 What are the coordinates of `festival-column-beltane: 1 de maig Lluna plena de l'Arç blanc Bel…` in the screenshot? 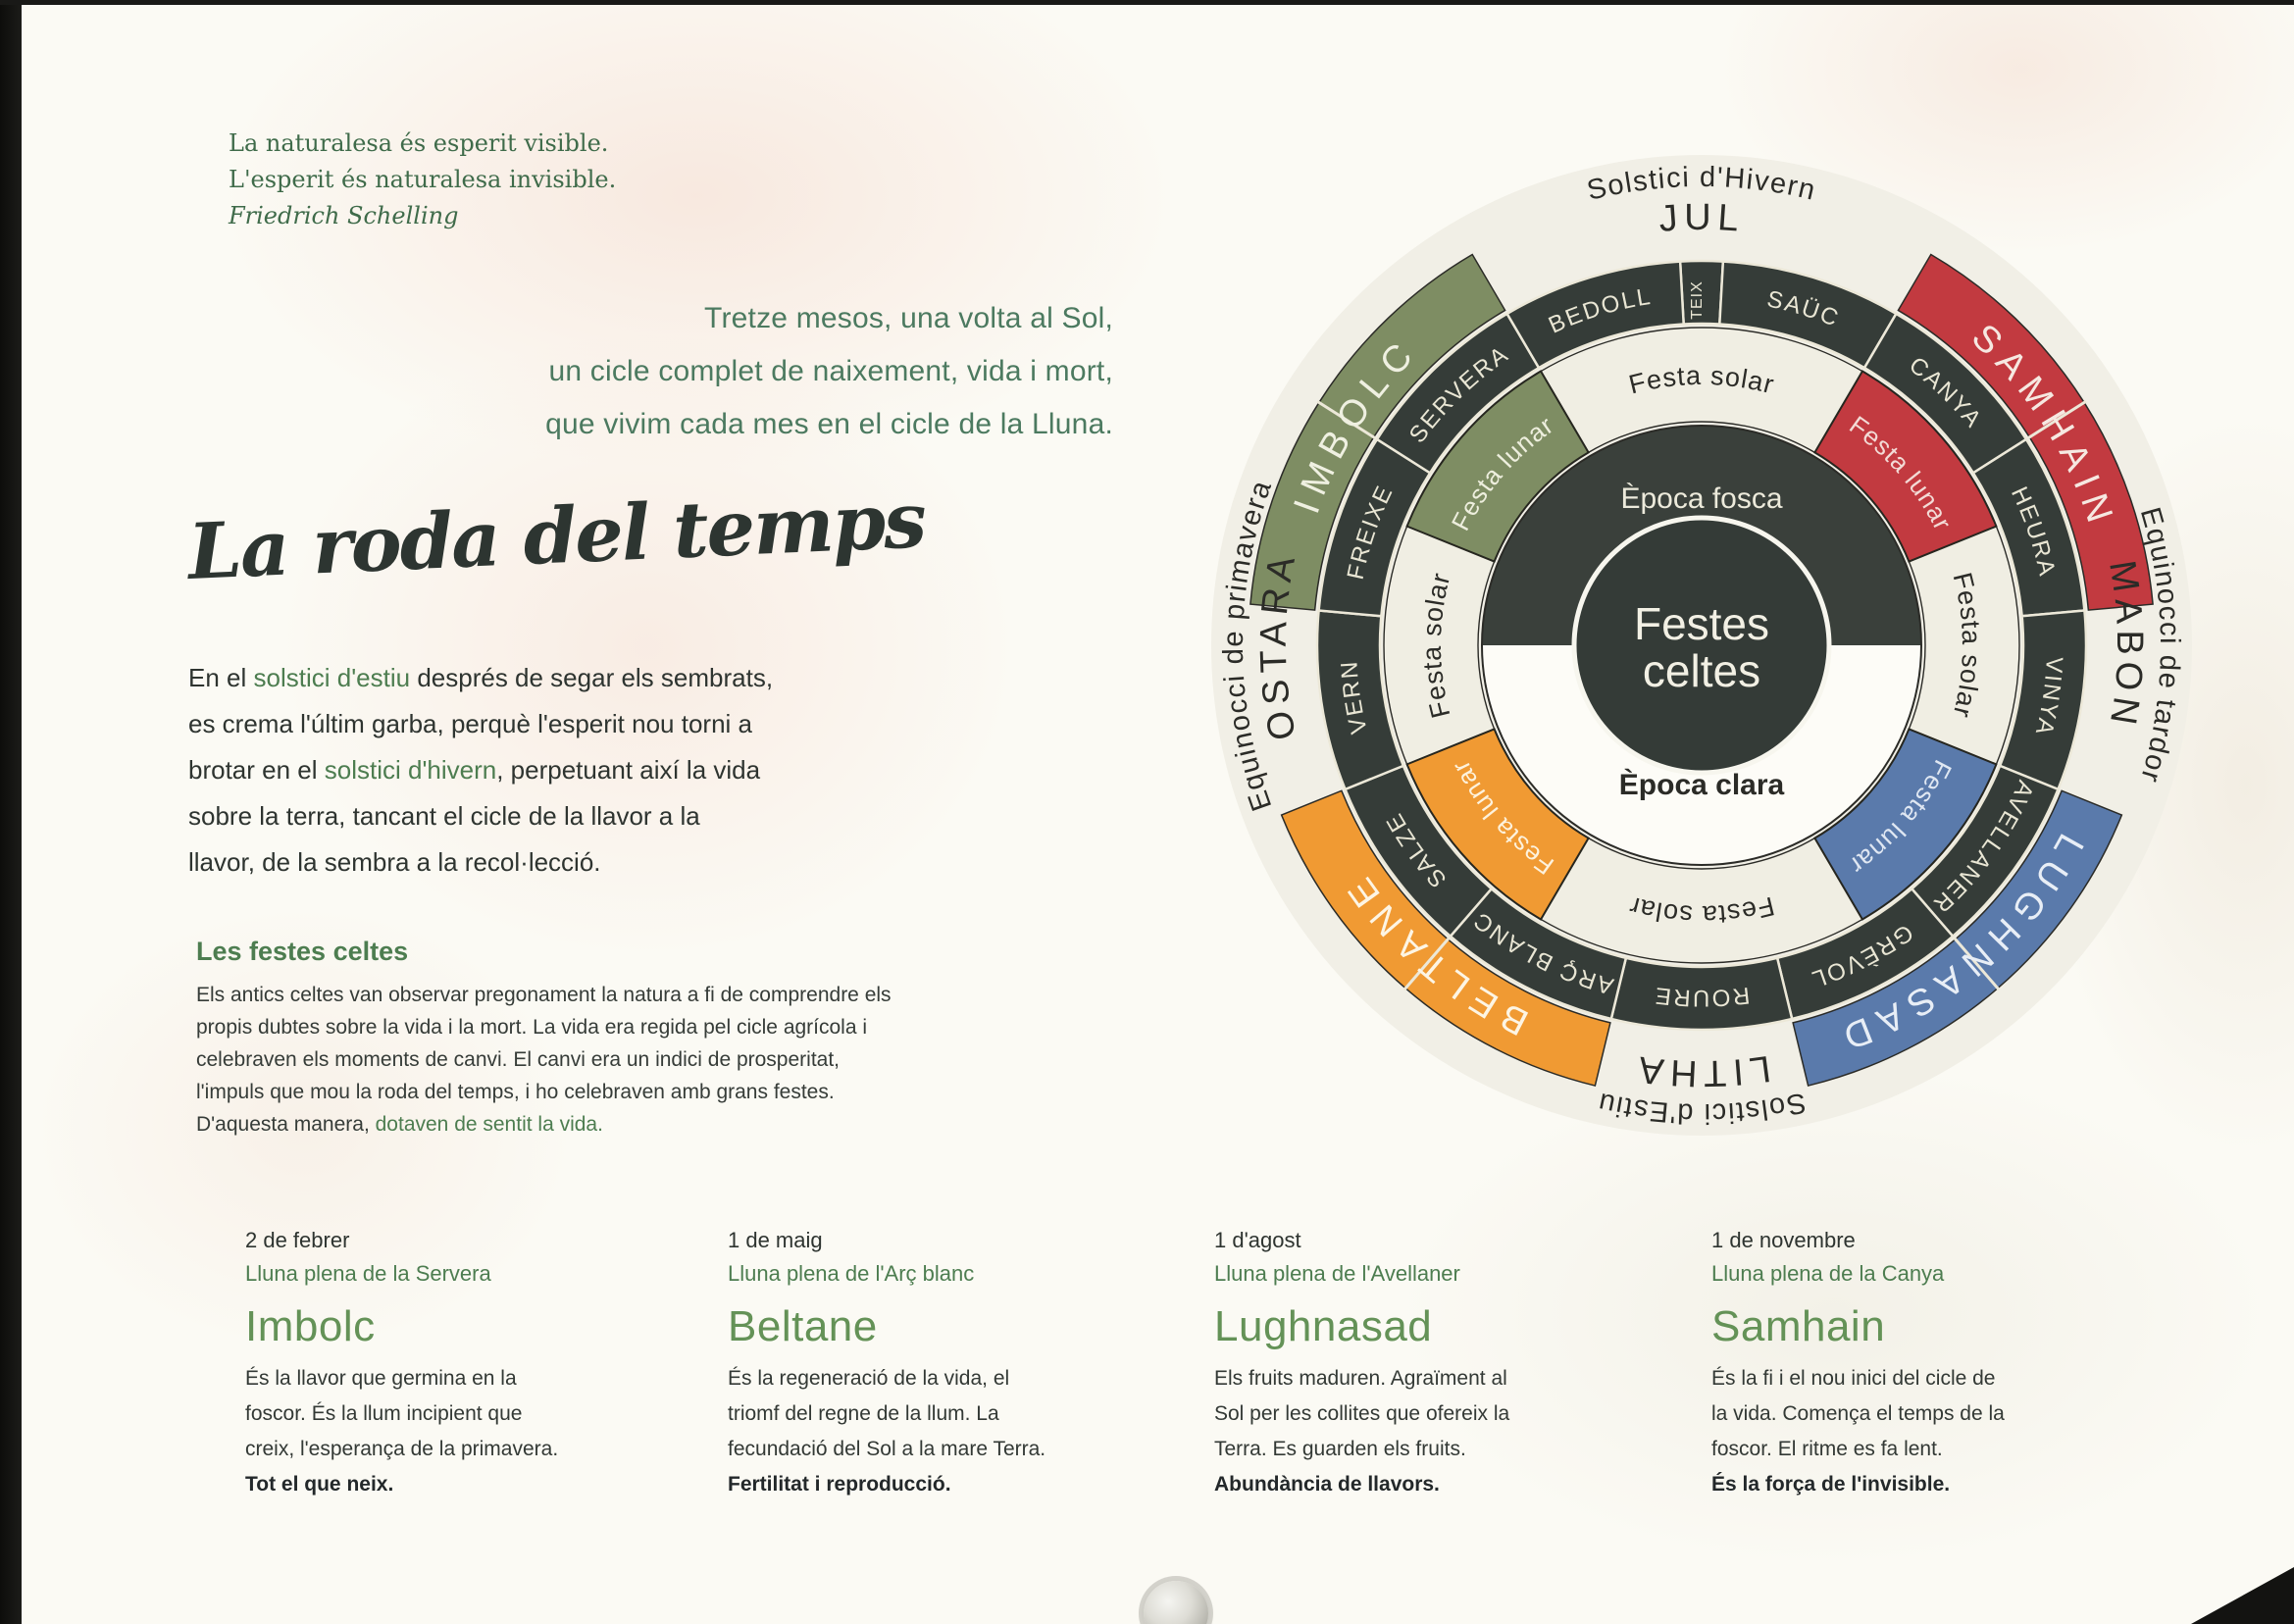 It's located at (953, 1365).